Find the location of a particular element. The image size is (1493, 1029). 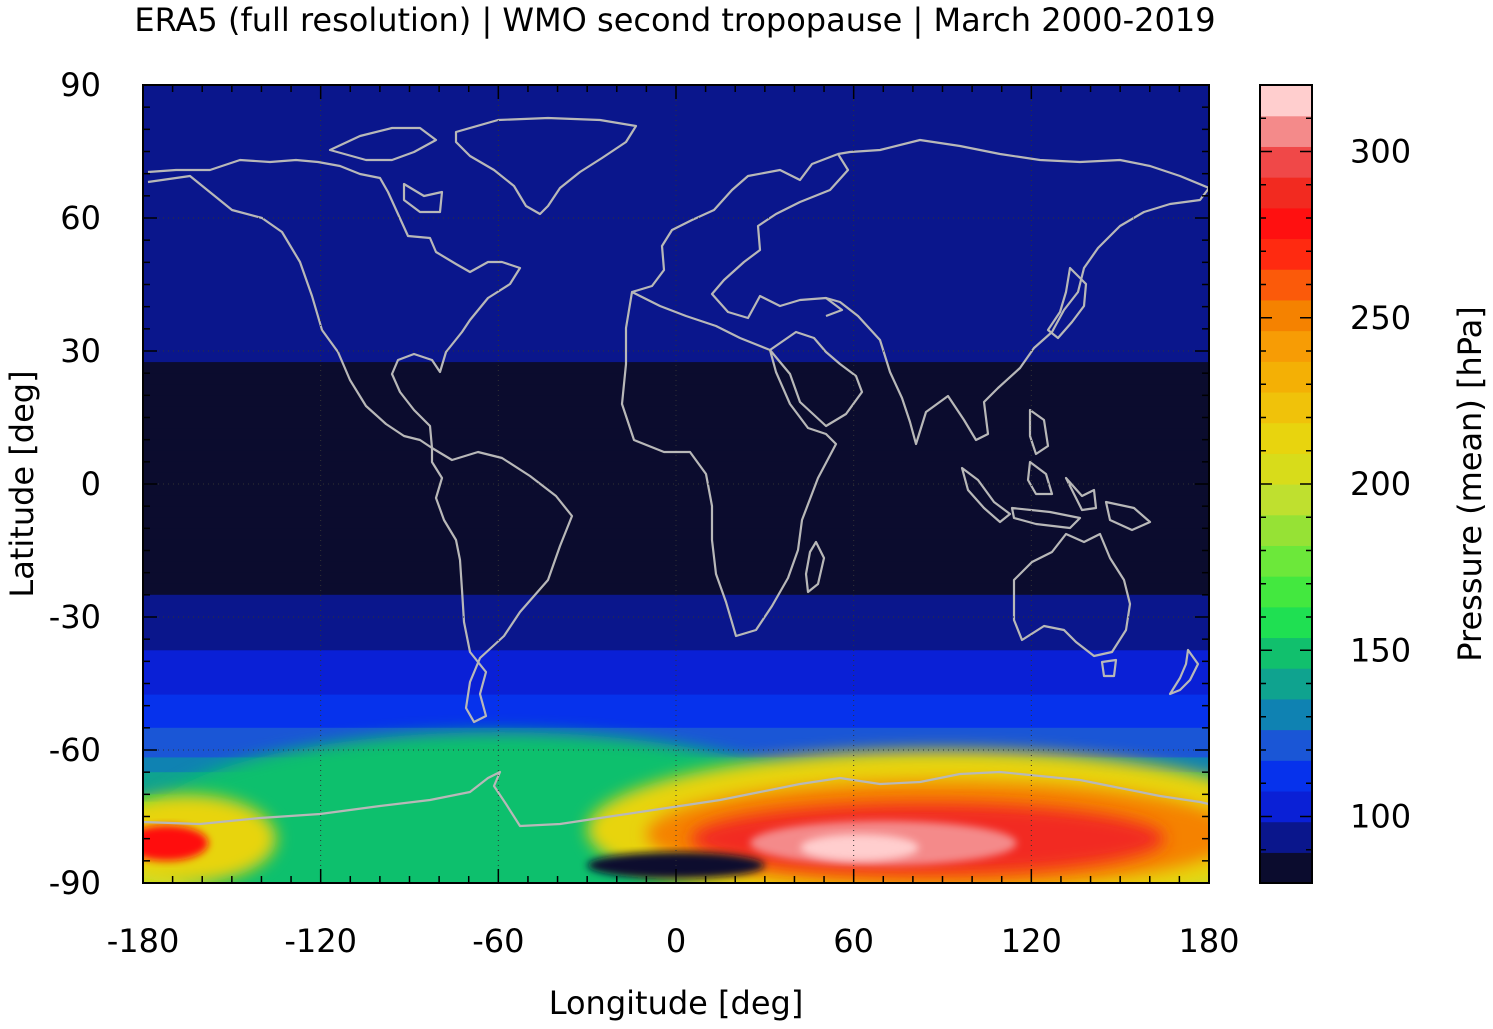

y-axis-label: Latitude [deg] is located at coordinates (22, 483).